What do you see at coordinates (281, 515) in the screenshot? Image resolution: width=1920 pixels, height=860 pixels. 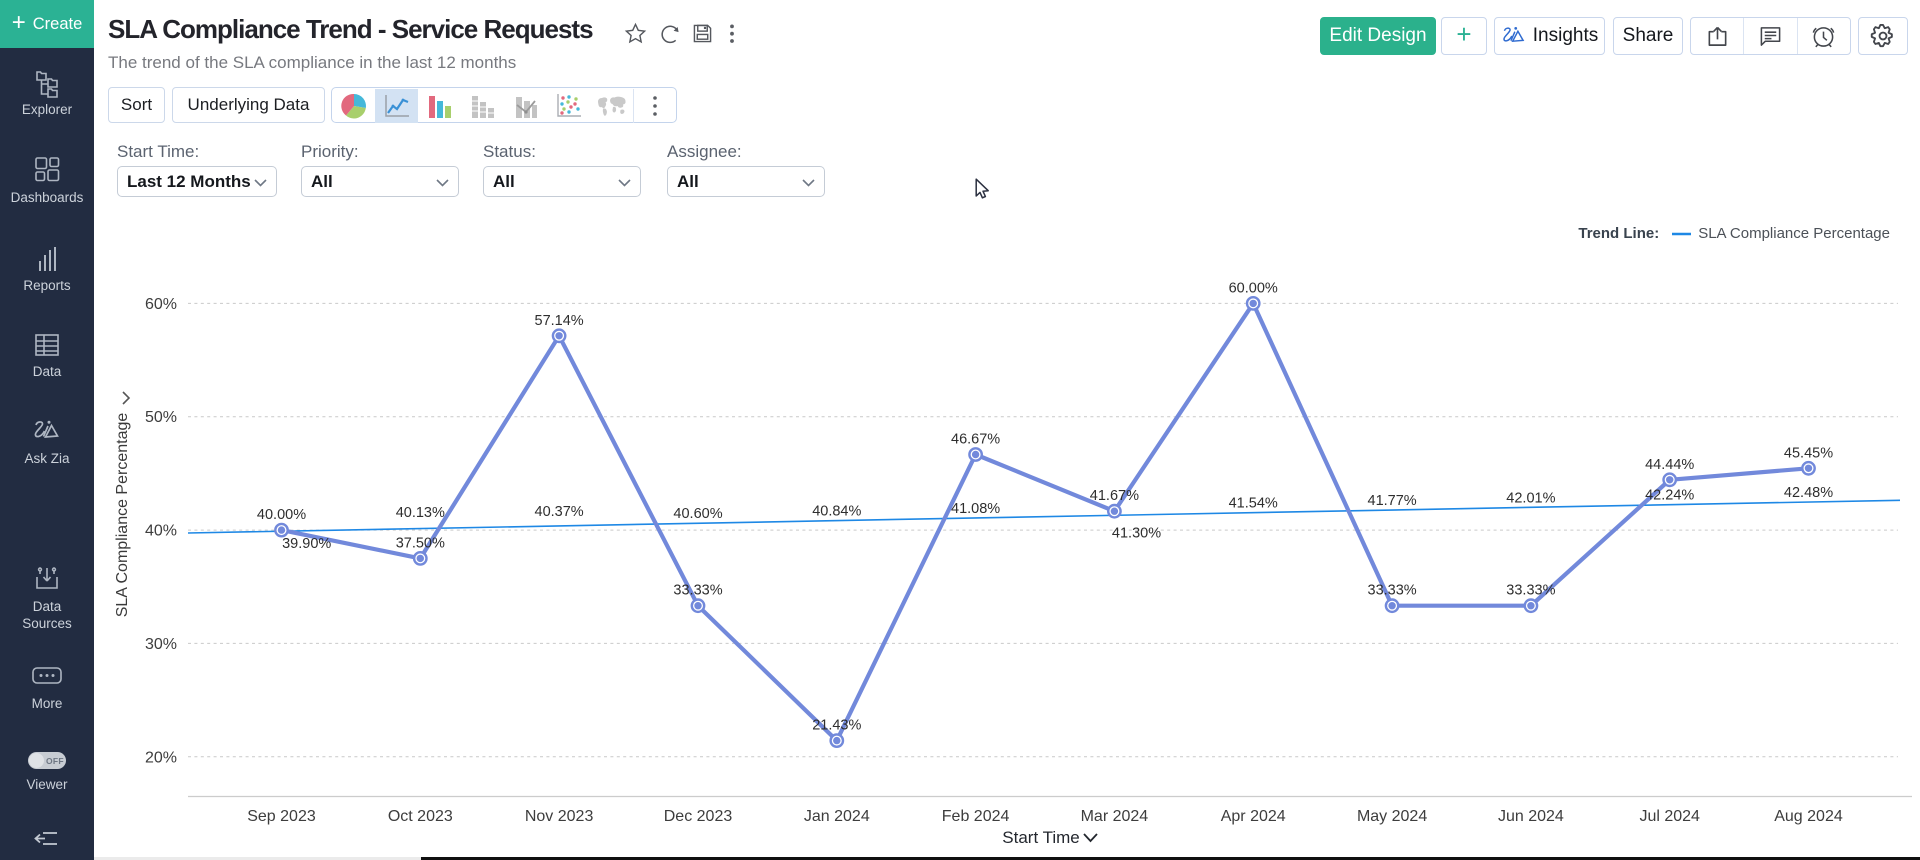 I see `svg-text: 40.00%` at bounding box center [281, 515].